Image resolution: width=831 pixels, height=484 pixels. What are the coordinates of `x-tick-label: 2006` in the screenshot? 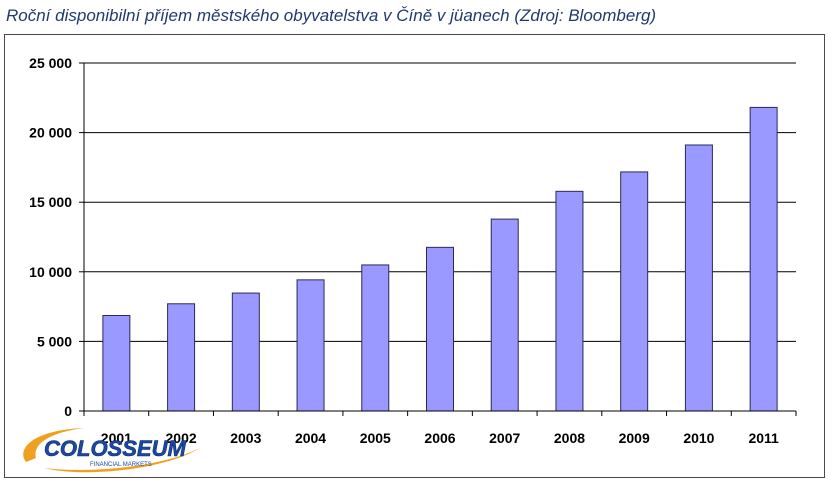 It's located at (439, 438).